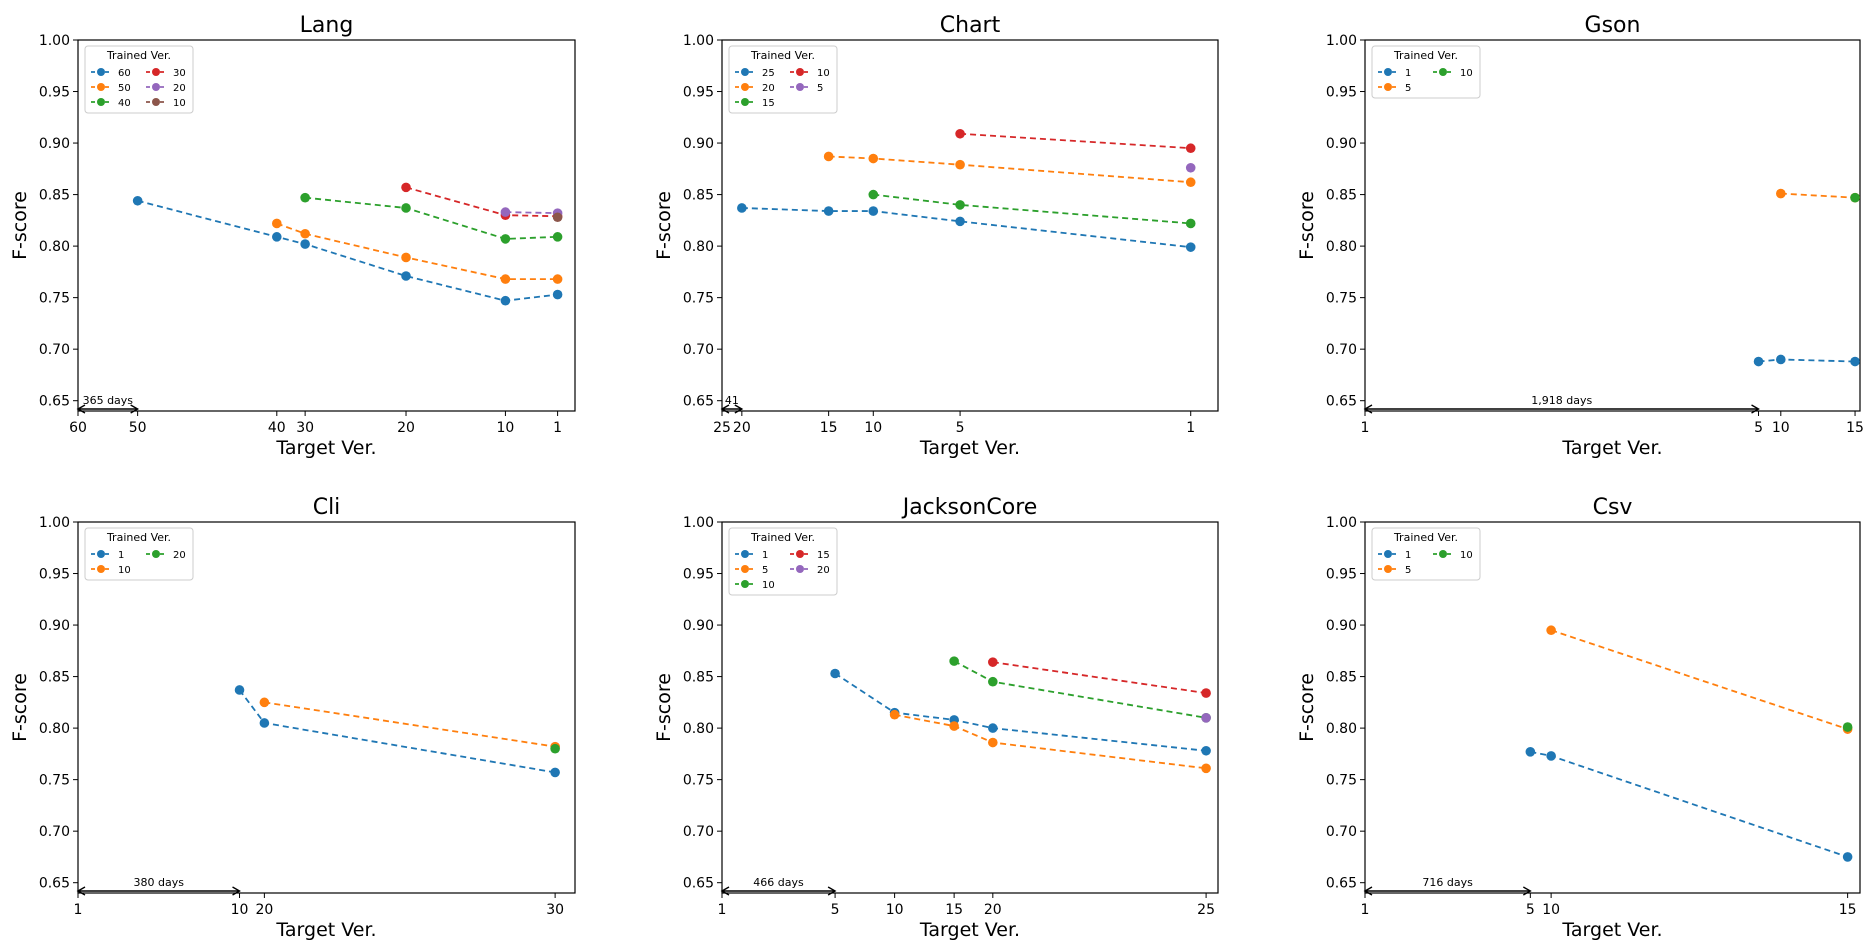 This screenshot has width=1867, height=949. What do you see at coordinates (54, 884) in the screenshot?
I see `y-tick-label: 0.65` at bounding box center [54, 884].